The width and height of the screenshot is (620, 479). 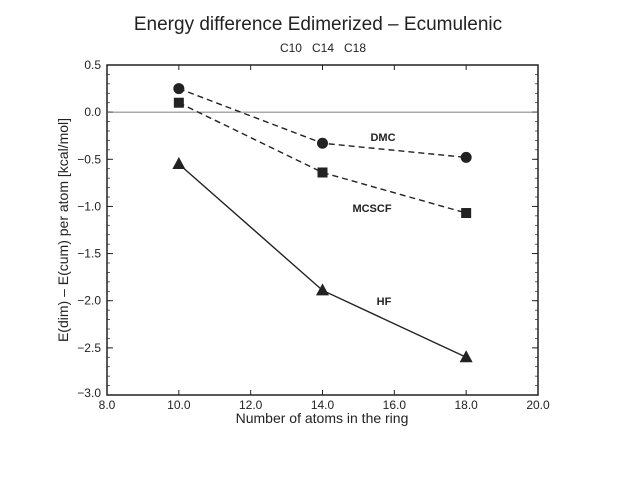 What do you see at coordinates (89, 393) in the screenshot?
I see `y-tick-label: −3.0` at bounding box center [89, 393].